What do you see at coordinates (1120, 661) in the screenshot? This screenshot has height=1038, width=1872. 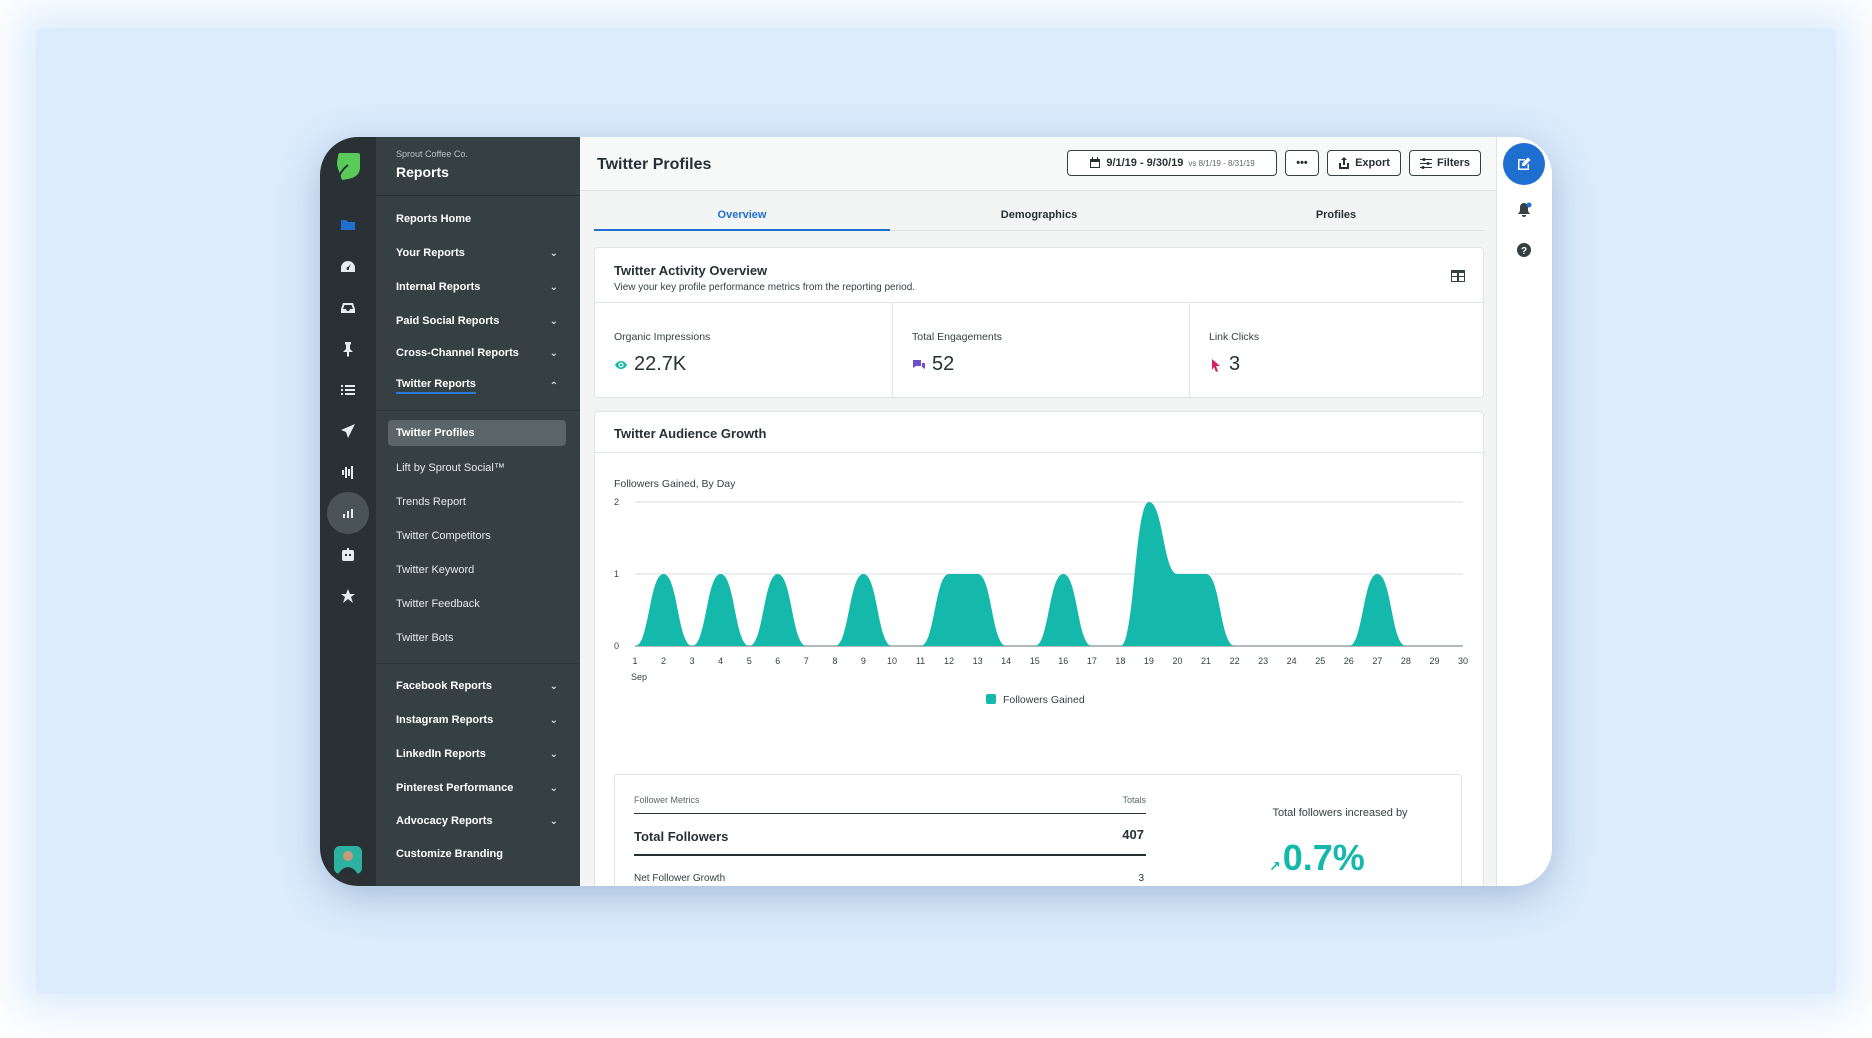 I see `x-tick-label: 18` at bounding box center [1120, 661].